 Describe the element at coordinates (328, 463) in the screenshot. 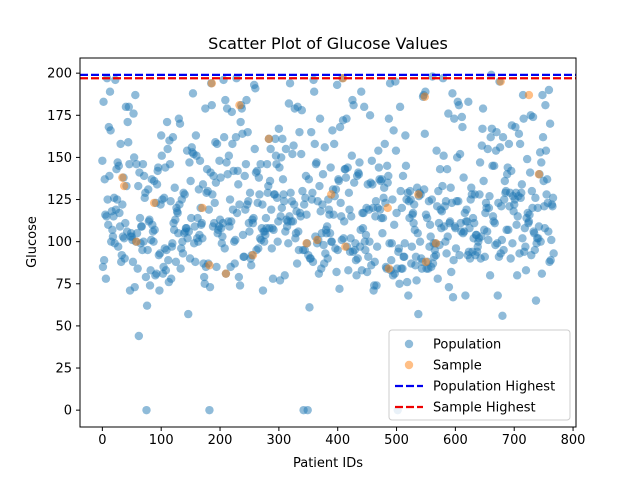

I see `x-axis-label: Patient IDs` at that location.